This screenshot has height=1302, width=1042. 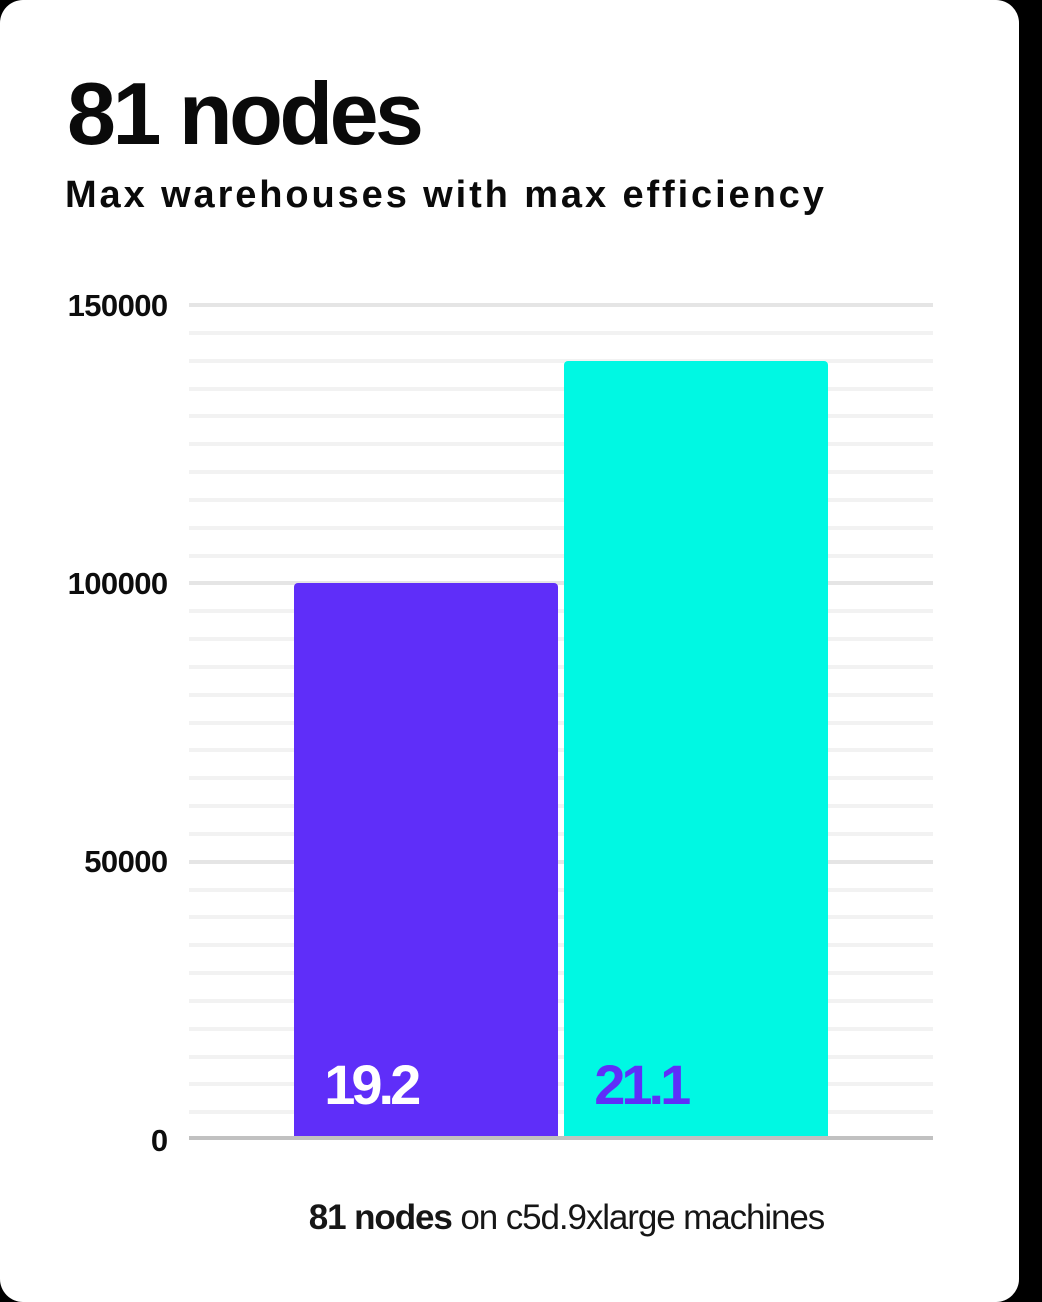 What do you see at coordinates (638, 1217) in the screenshot?
I see `caption-rest: on c5d.9xlarge machines` at bounding box center [638, 1217].